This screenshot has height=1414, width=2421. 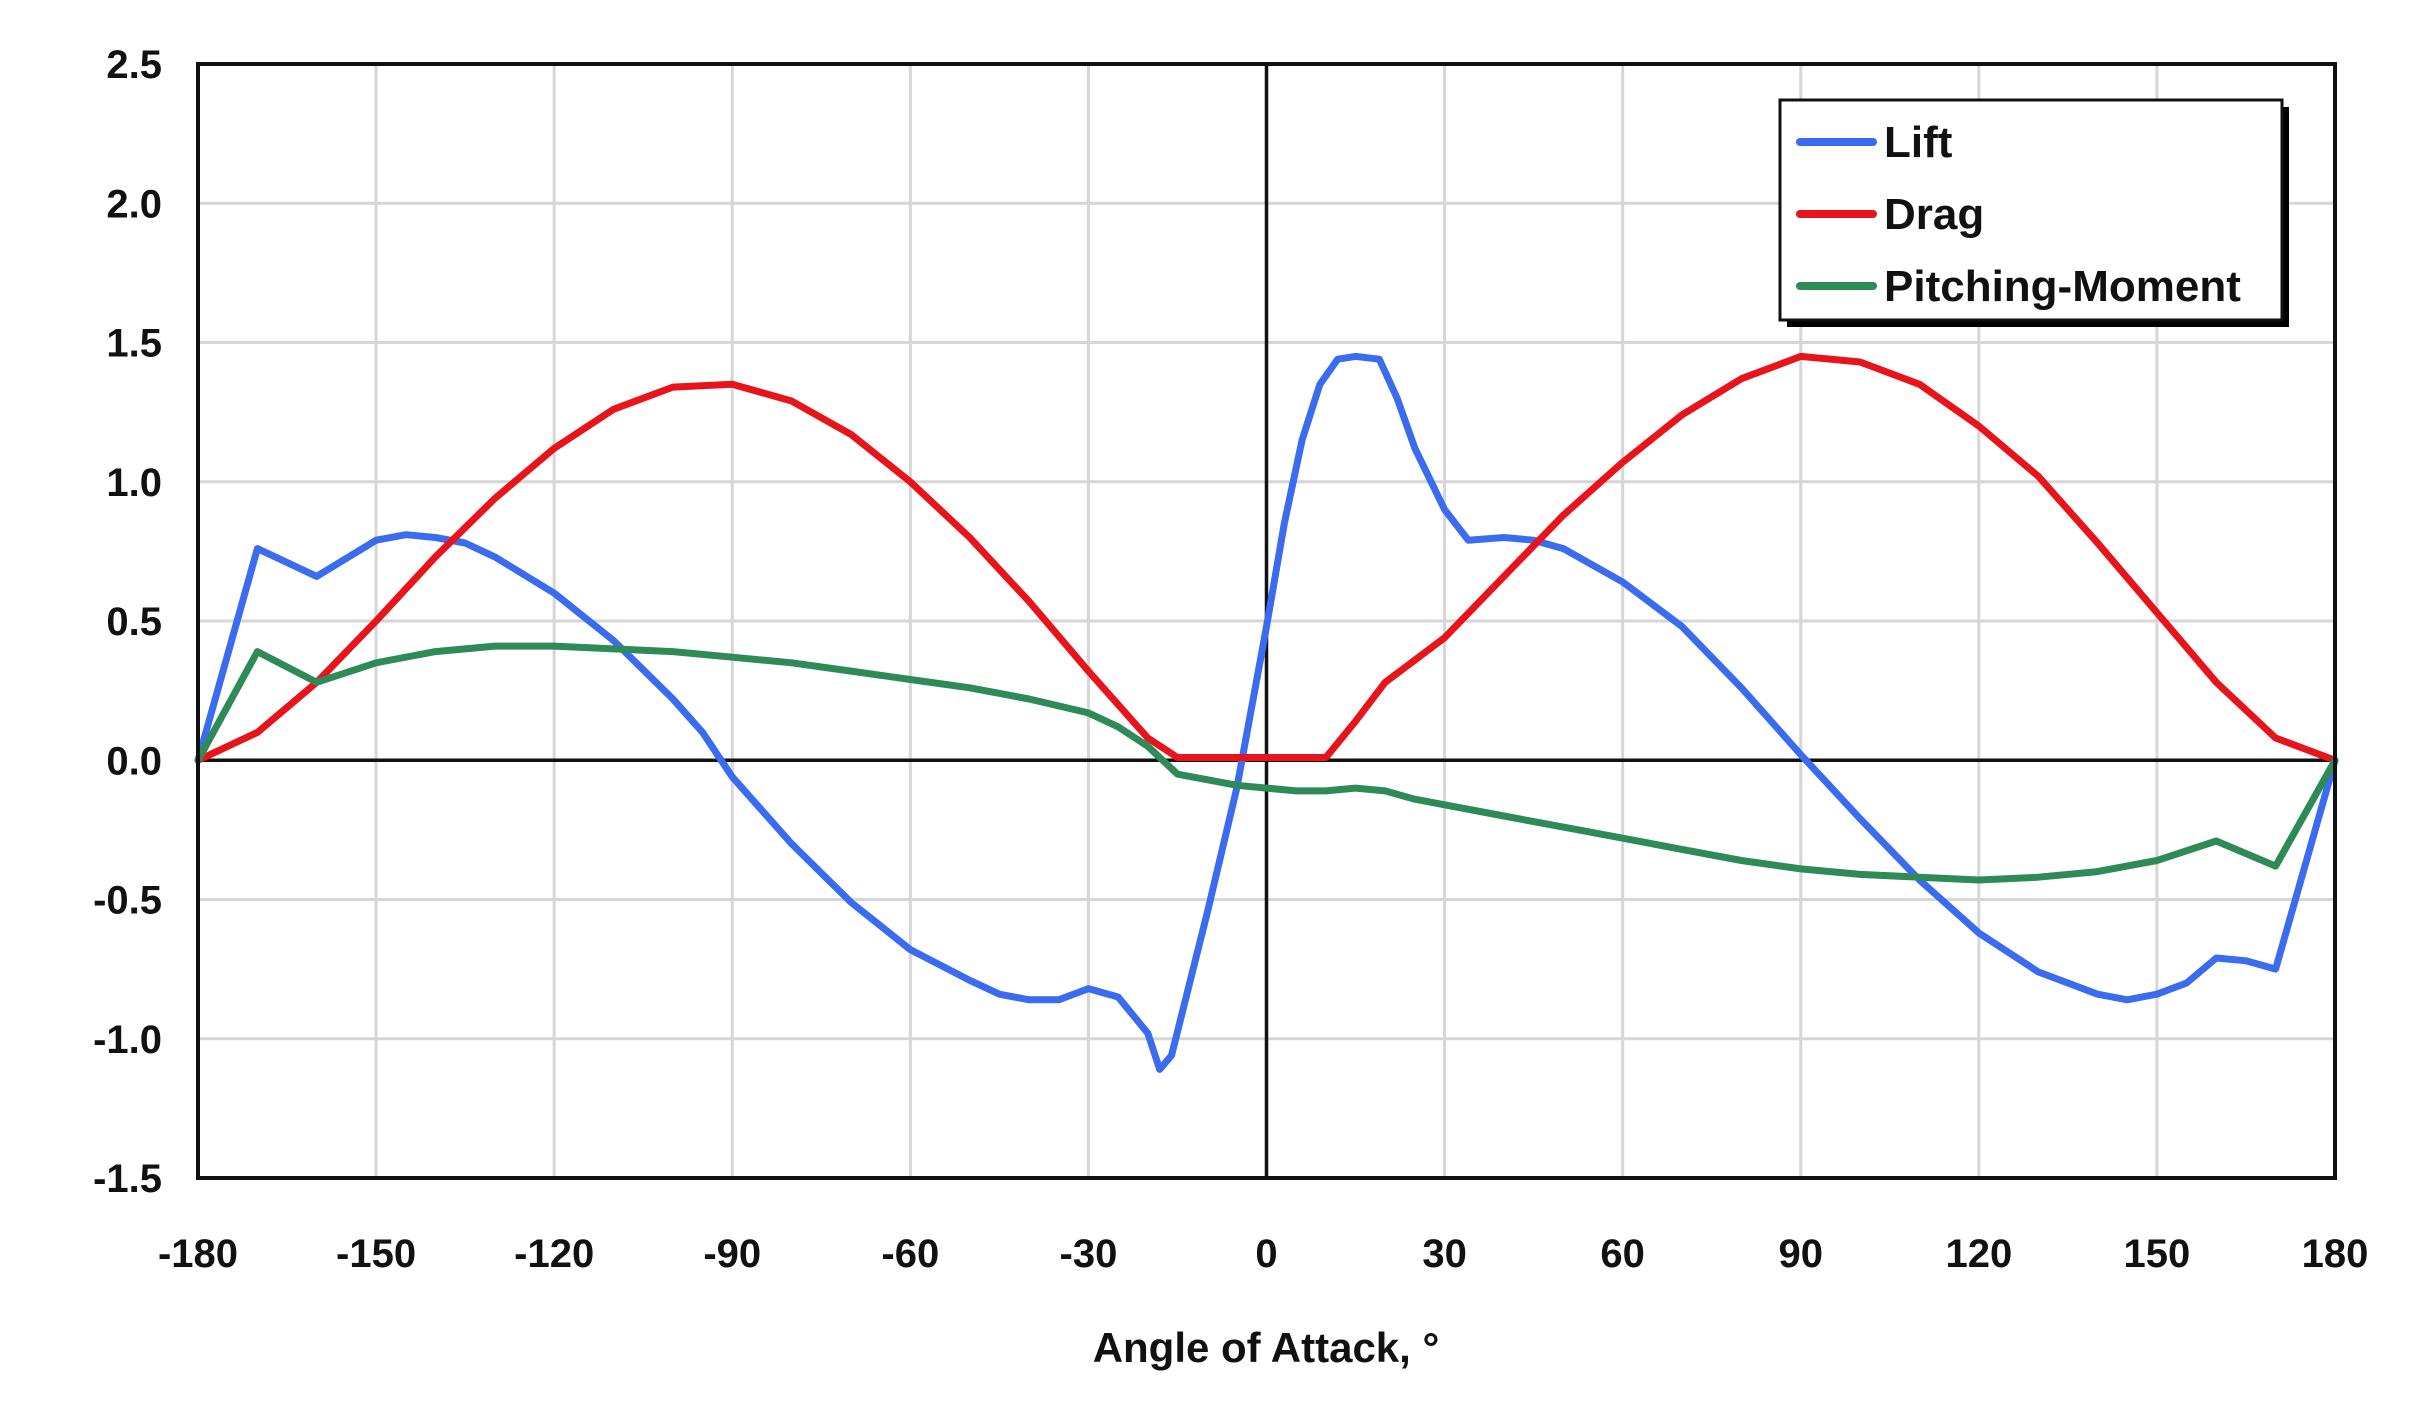 What do you see at coordinates (1266, 1254) in the screenshot?
I see `x-tick-label: 0` at bounding box center [1266, 1254].